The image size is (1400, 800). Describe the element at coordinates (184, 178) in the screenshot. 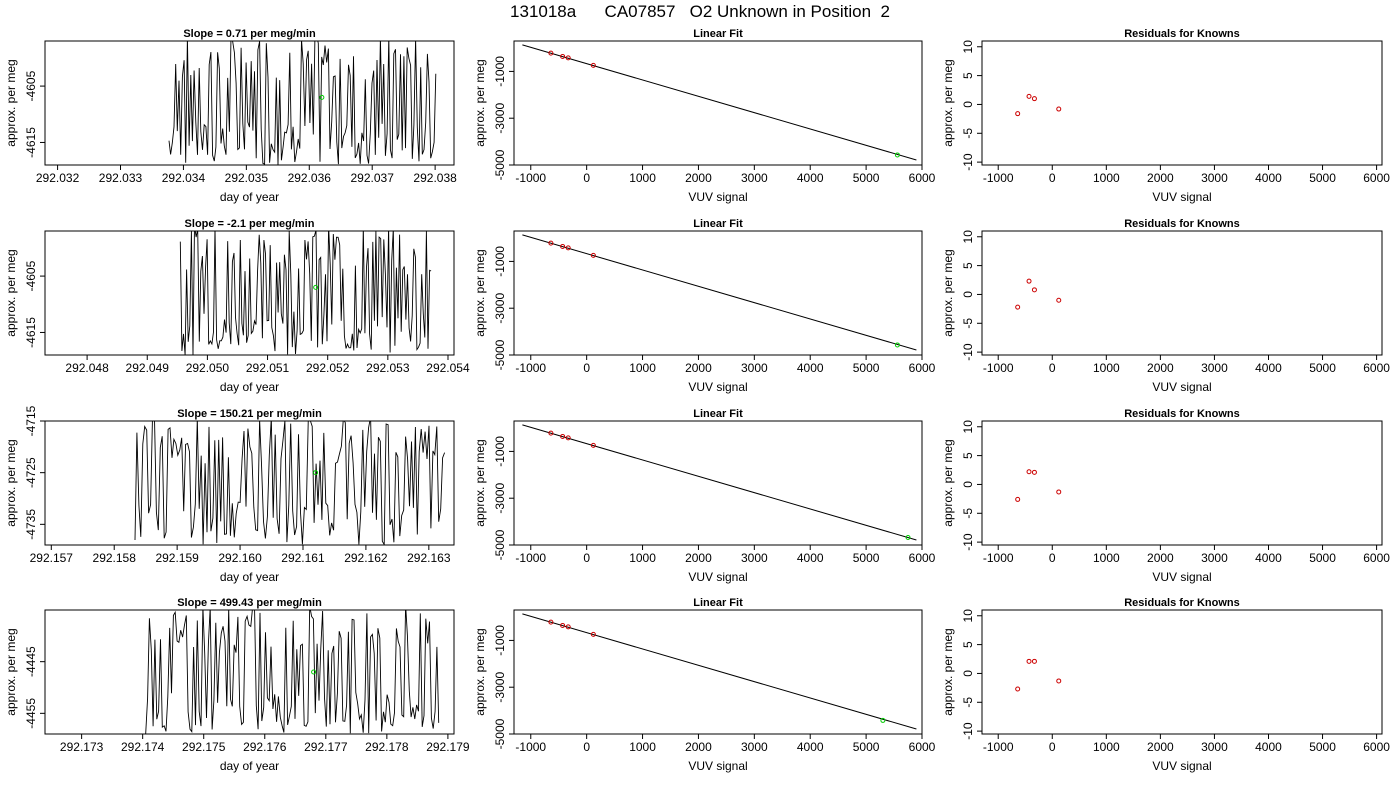

I see `x-tick-label: 292.034` at that location.